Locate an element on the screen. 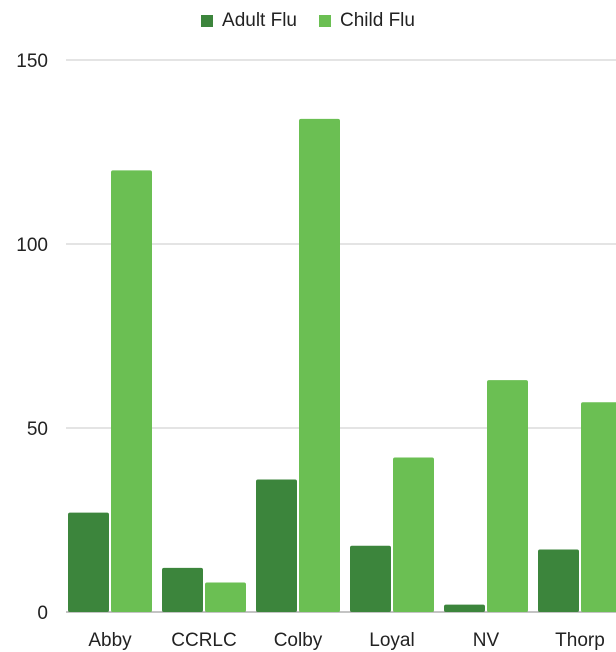 Image resolution: width=616 pixels, height=652 pixels. legend-label-child-flu: Child Flu is located at coordinates (377, 20).